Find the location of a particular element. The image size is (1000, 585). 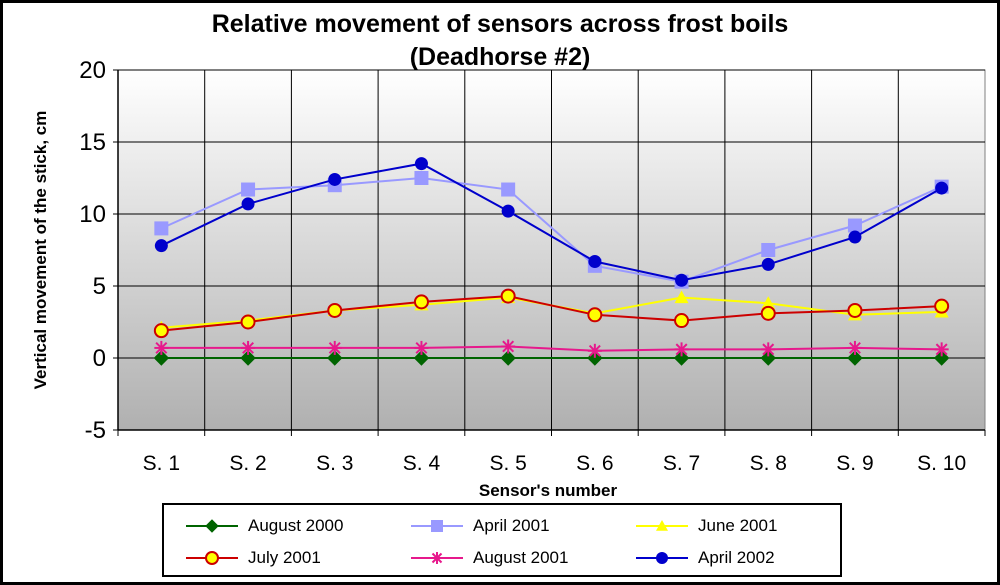

legend-label: August 2001 is located at coordinates (521, 557).